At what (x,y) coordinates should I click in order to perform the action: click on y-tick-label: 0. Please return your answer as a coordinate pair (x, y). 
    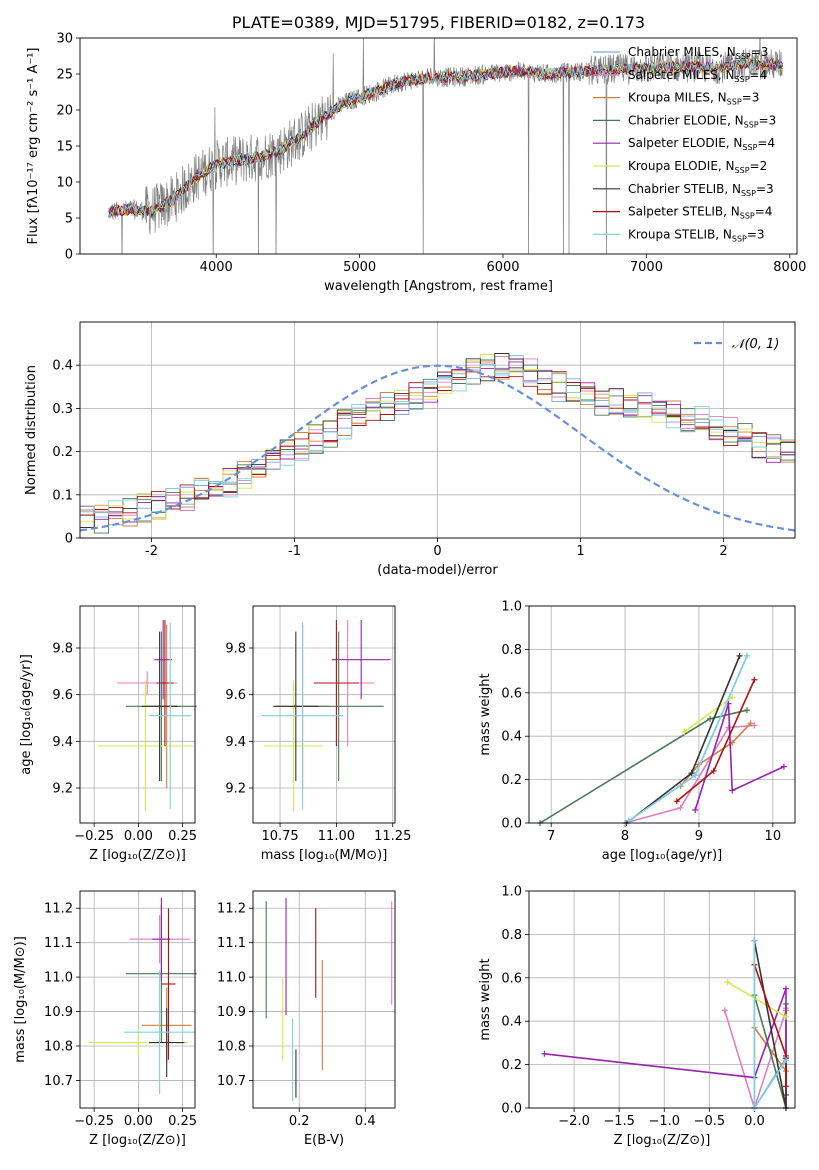
    Looking at the image, I should click on (69, 255).